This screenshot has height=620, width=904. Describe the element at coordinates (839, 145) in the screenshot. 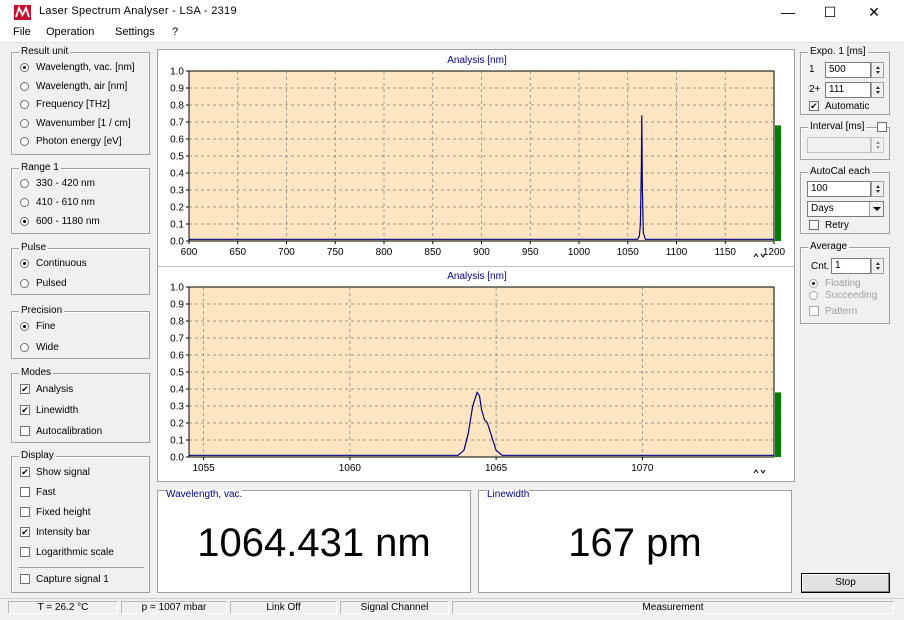

I see `interval-input` at that location.